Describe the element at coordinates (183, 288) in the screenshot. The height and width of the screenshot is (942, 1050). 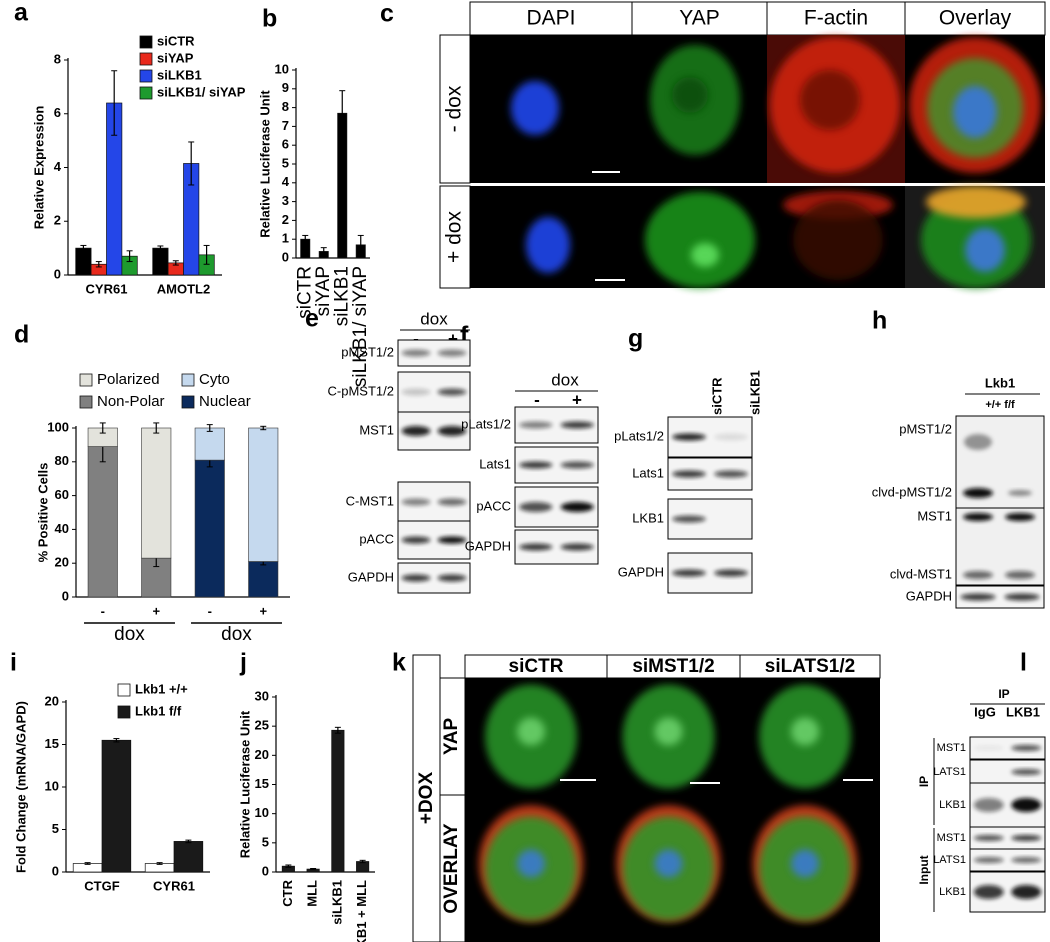
I see `x-tick-label: AMOTL2` at that location.